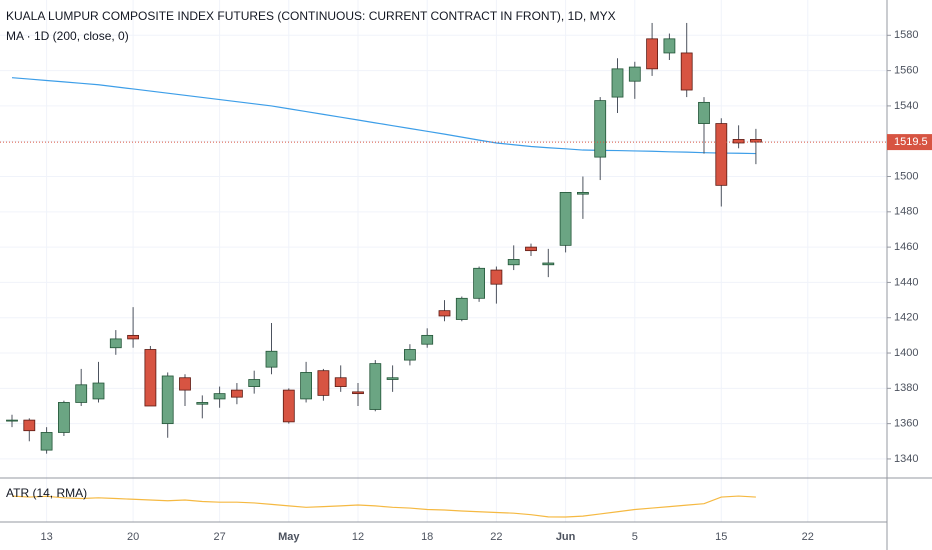 This screenshot has height=550, width=932. I want to click on x-tick-label: 27, so click(219, 537).